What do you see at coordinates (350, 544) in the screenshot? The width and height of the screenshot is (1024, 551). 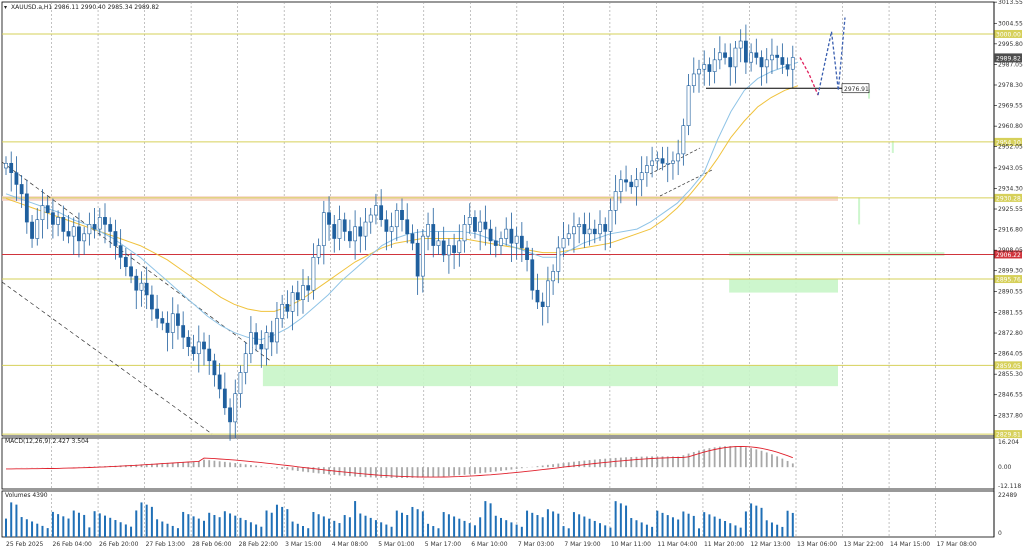 I see `time-tick-label: 4 Mar 08:00` at bounding box center [350, 544].